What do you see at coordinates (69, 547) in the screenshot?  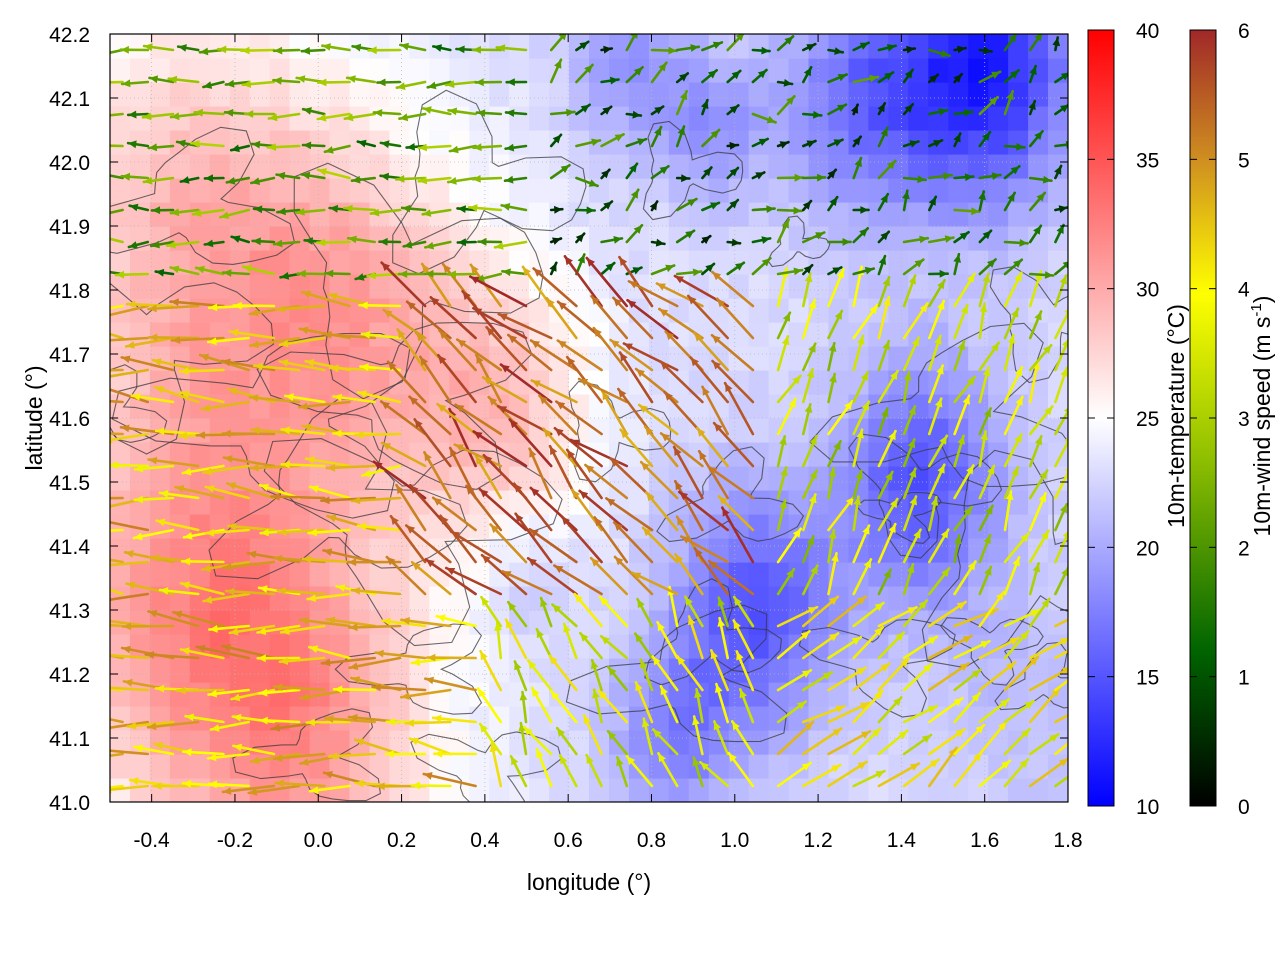 I see `y-tick-label: 41.4` at bounding box center [69, 547].